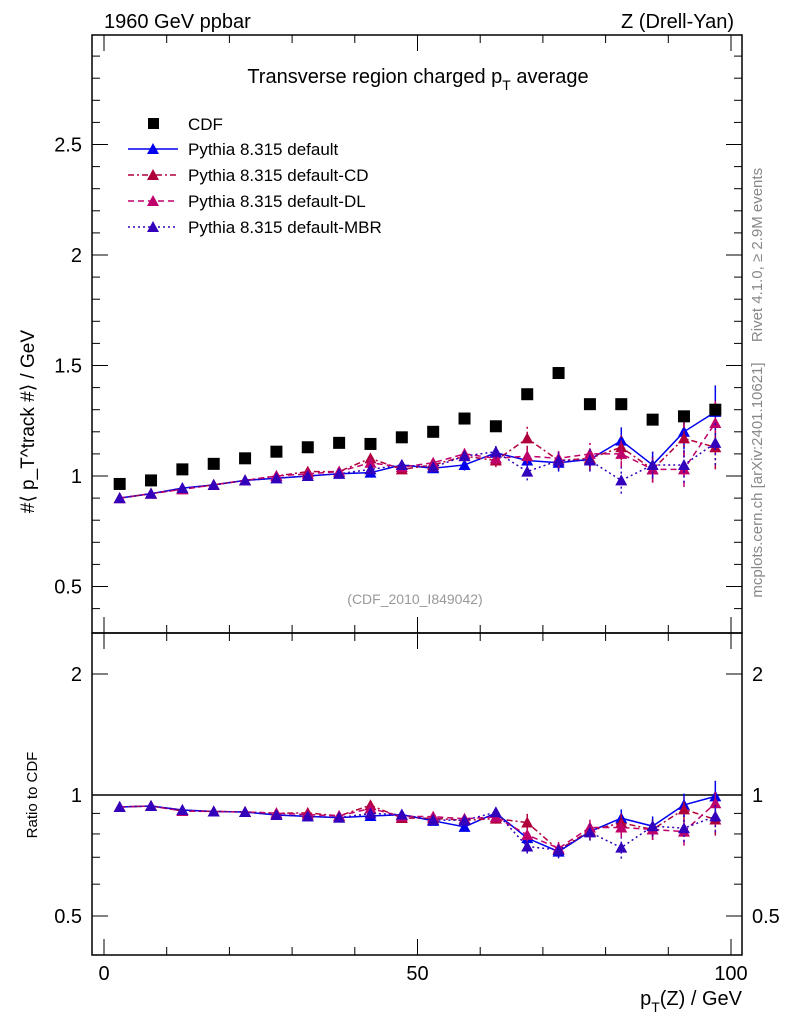 The image size is (786, 1024). What do you see at coordinates (757, 479) in the screenshot?
I see `mcplots-label: mcplots.cern.ch [arXiv:2401.10621]` at bounding box center [757, 479].